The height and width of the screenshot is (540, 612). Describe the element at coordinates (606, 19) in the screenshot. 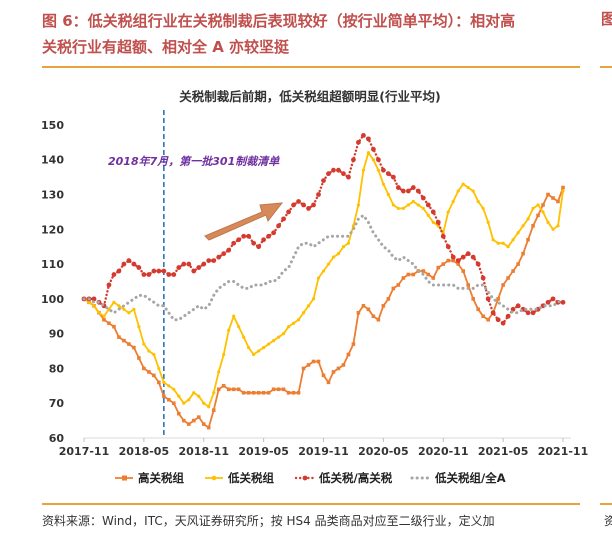

I see `right-heading-stub: 图` at that location.